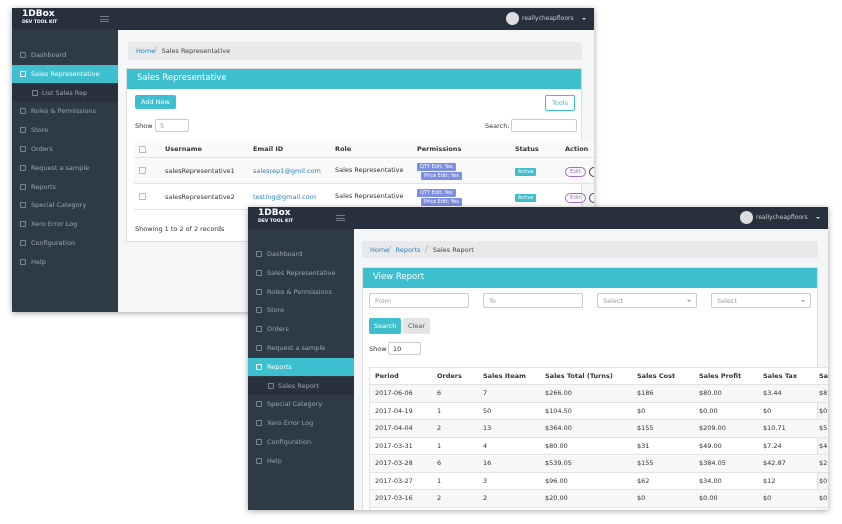 Image resolution: width=842 pixels, height=524 pixels. What do you see at coordinates (598, 481) in the screenshot?
I see `table-row: 2017-03-27 1 3 $96.00 $62 $34.00 $12 $0` at bounding box center [598, 481].